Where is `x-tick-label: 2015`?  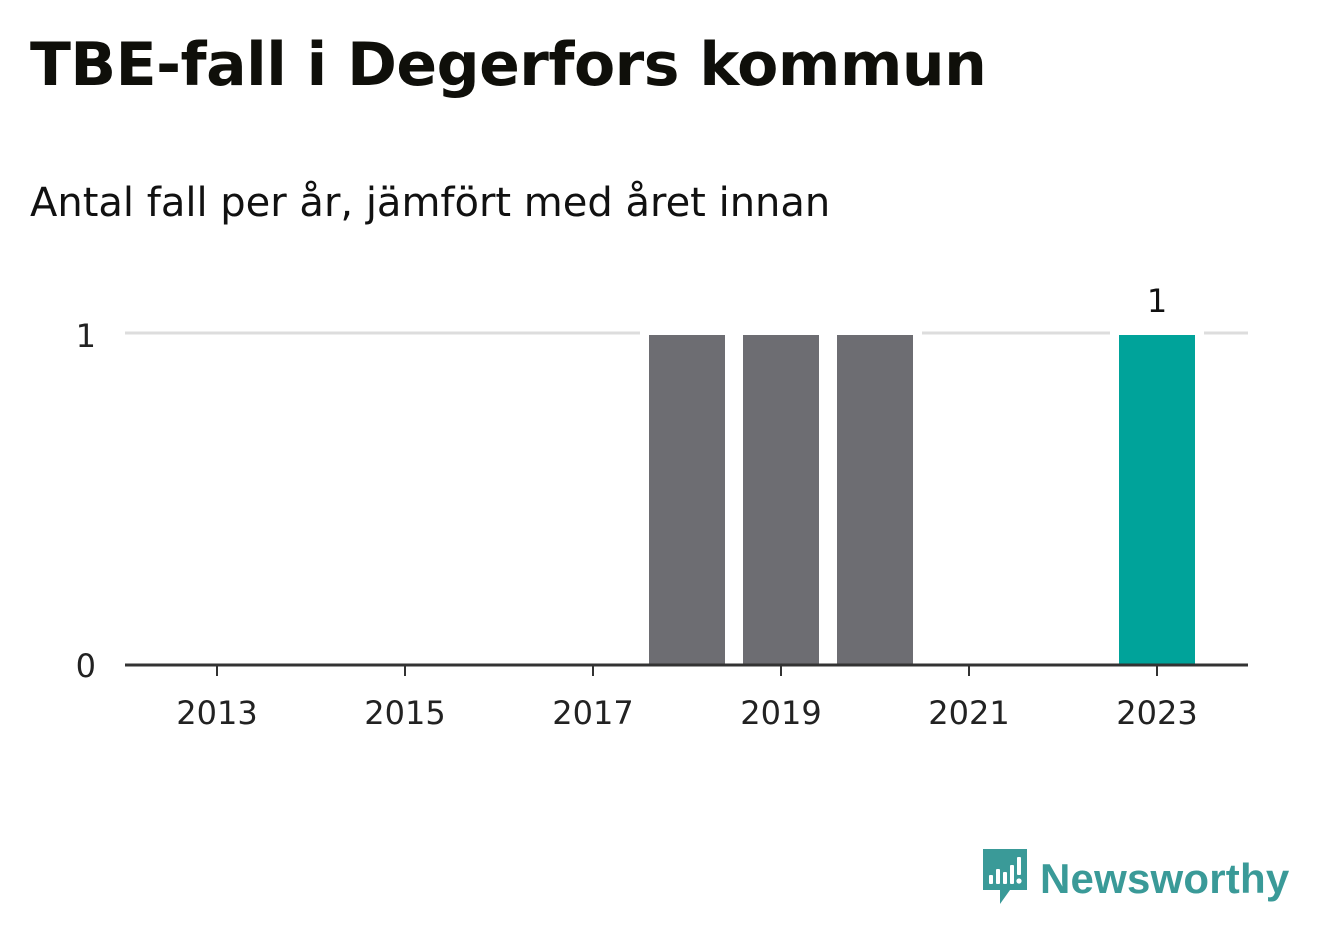 x-tick-label: 2015 is located at coordinates (404, 713).